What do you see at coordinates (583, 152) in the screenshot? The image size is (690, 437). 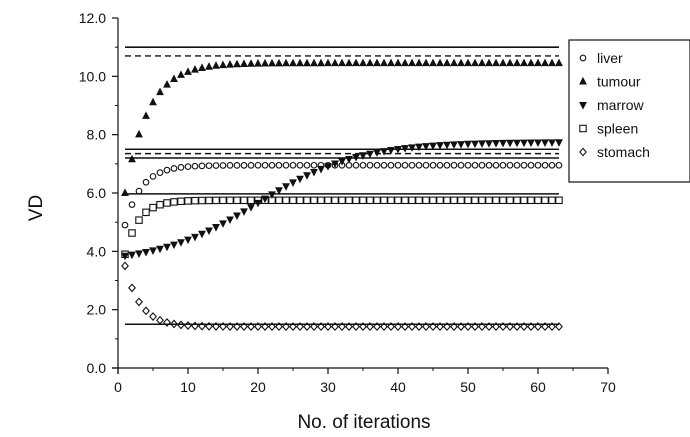 I see `legend-marker-stomach` at bounding box center [583, 152].